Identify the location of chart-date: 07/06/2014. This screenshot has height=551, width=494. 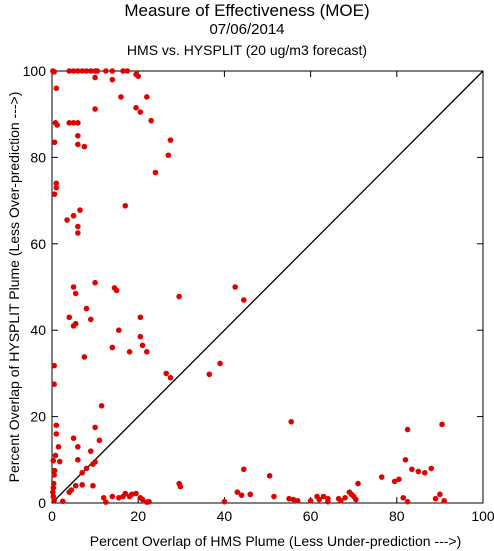
(247, 29).